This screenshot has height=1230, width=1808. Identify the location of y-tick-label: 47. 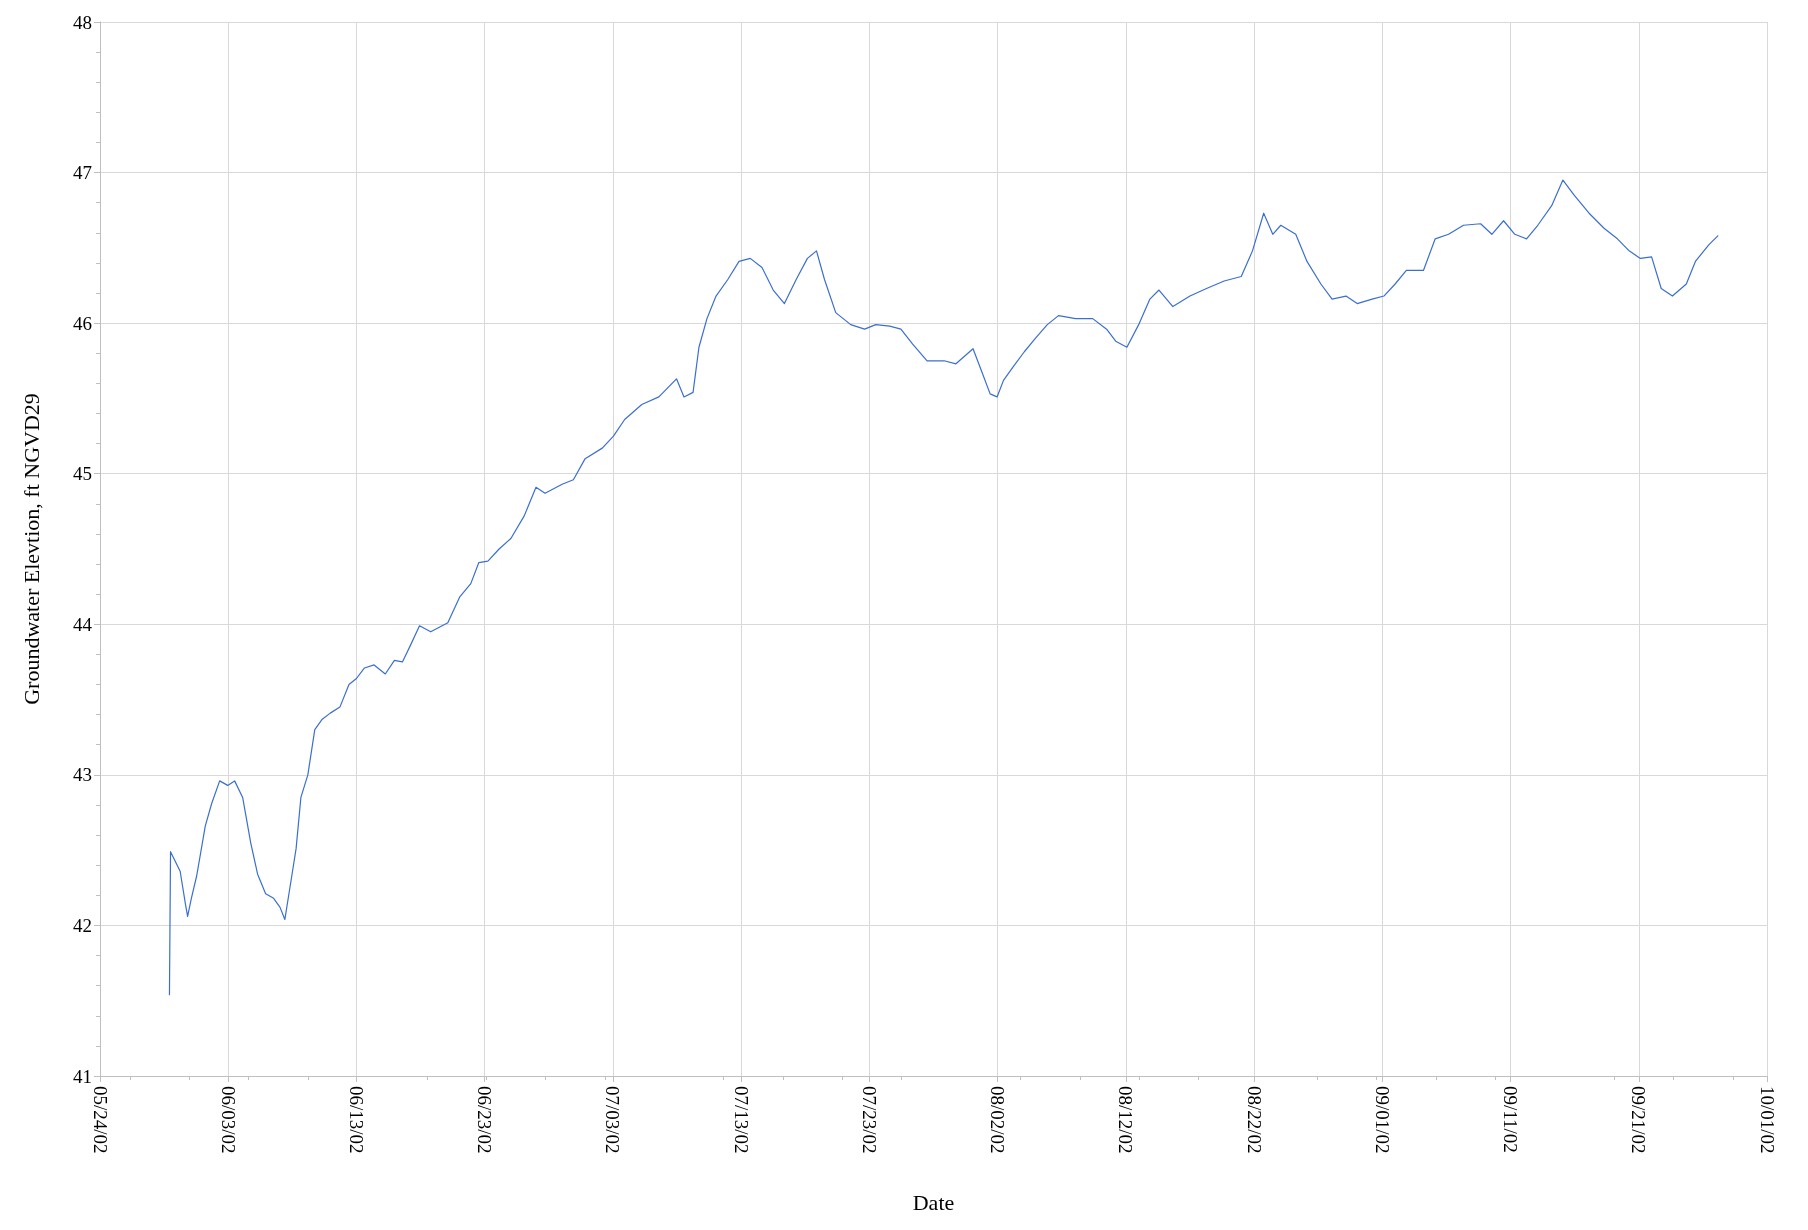
(82, 173).